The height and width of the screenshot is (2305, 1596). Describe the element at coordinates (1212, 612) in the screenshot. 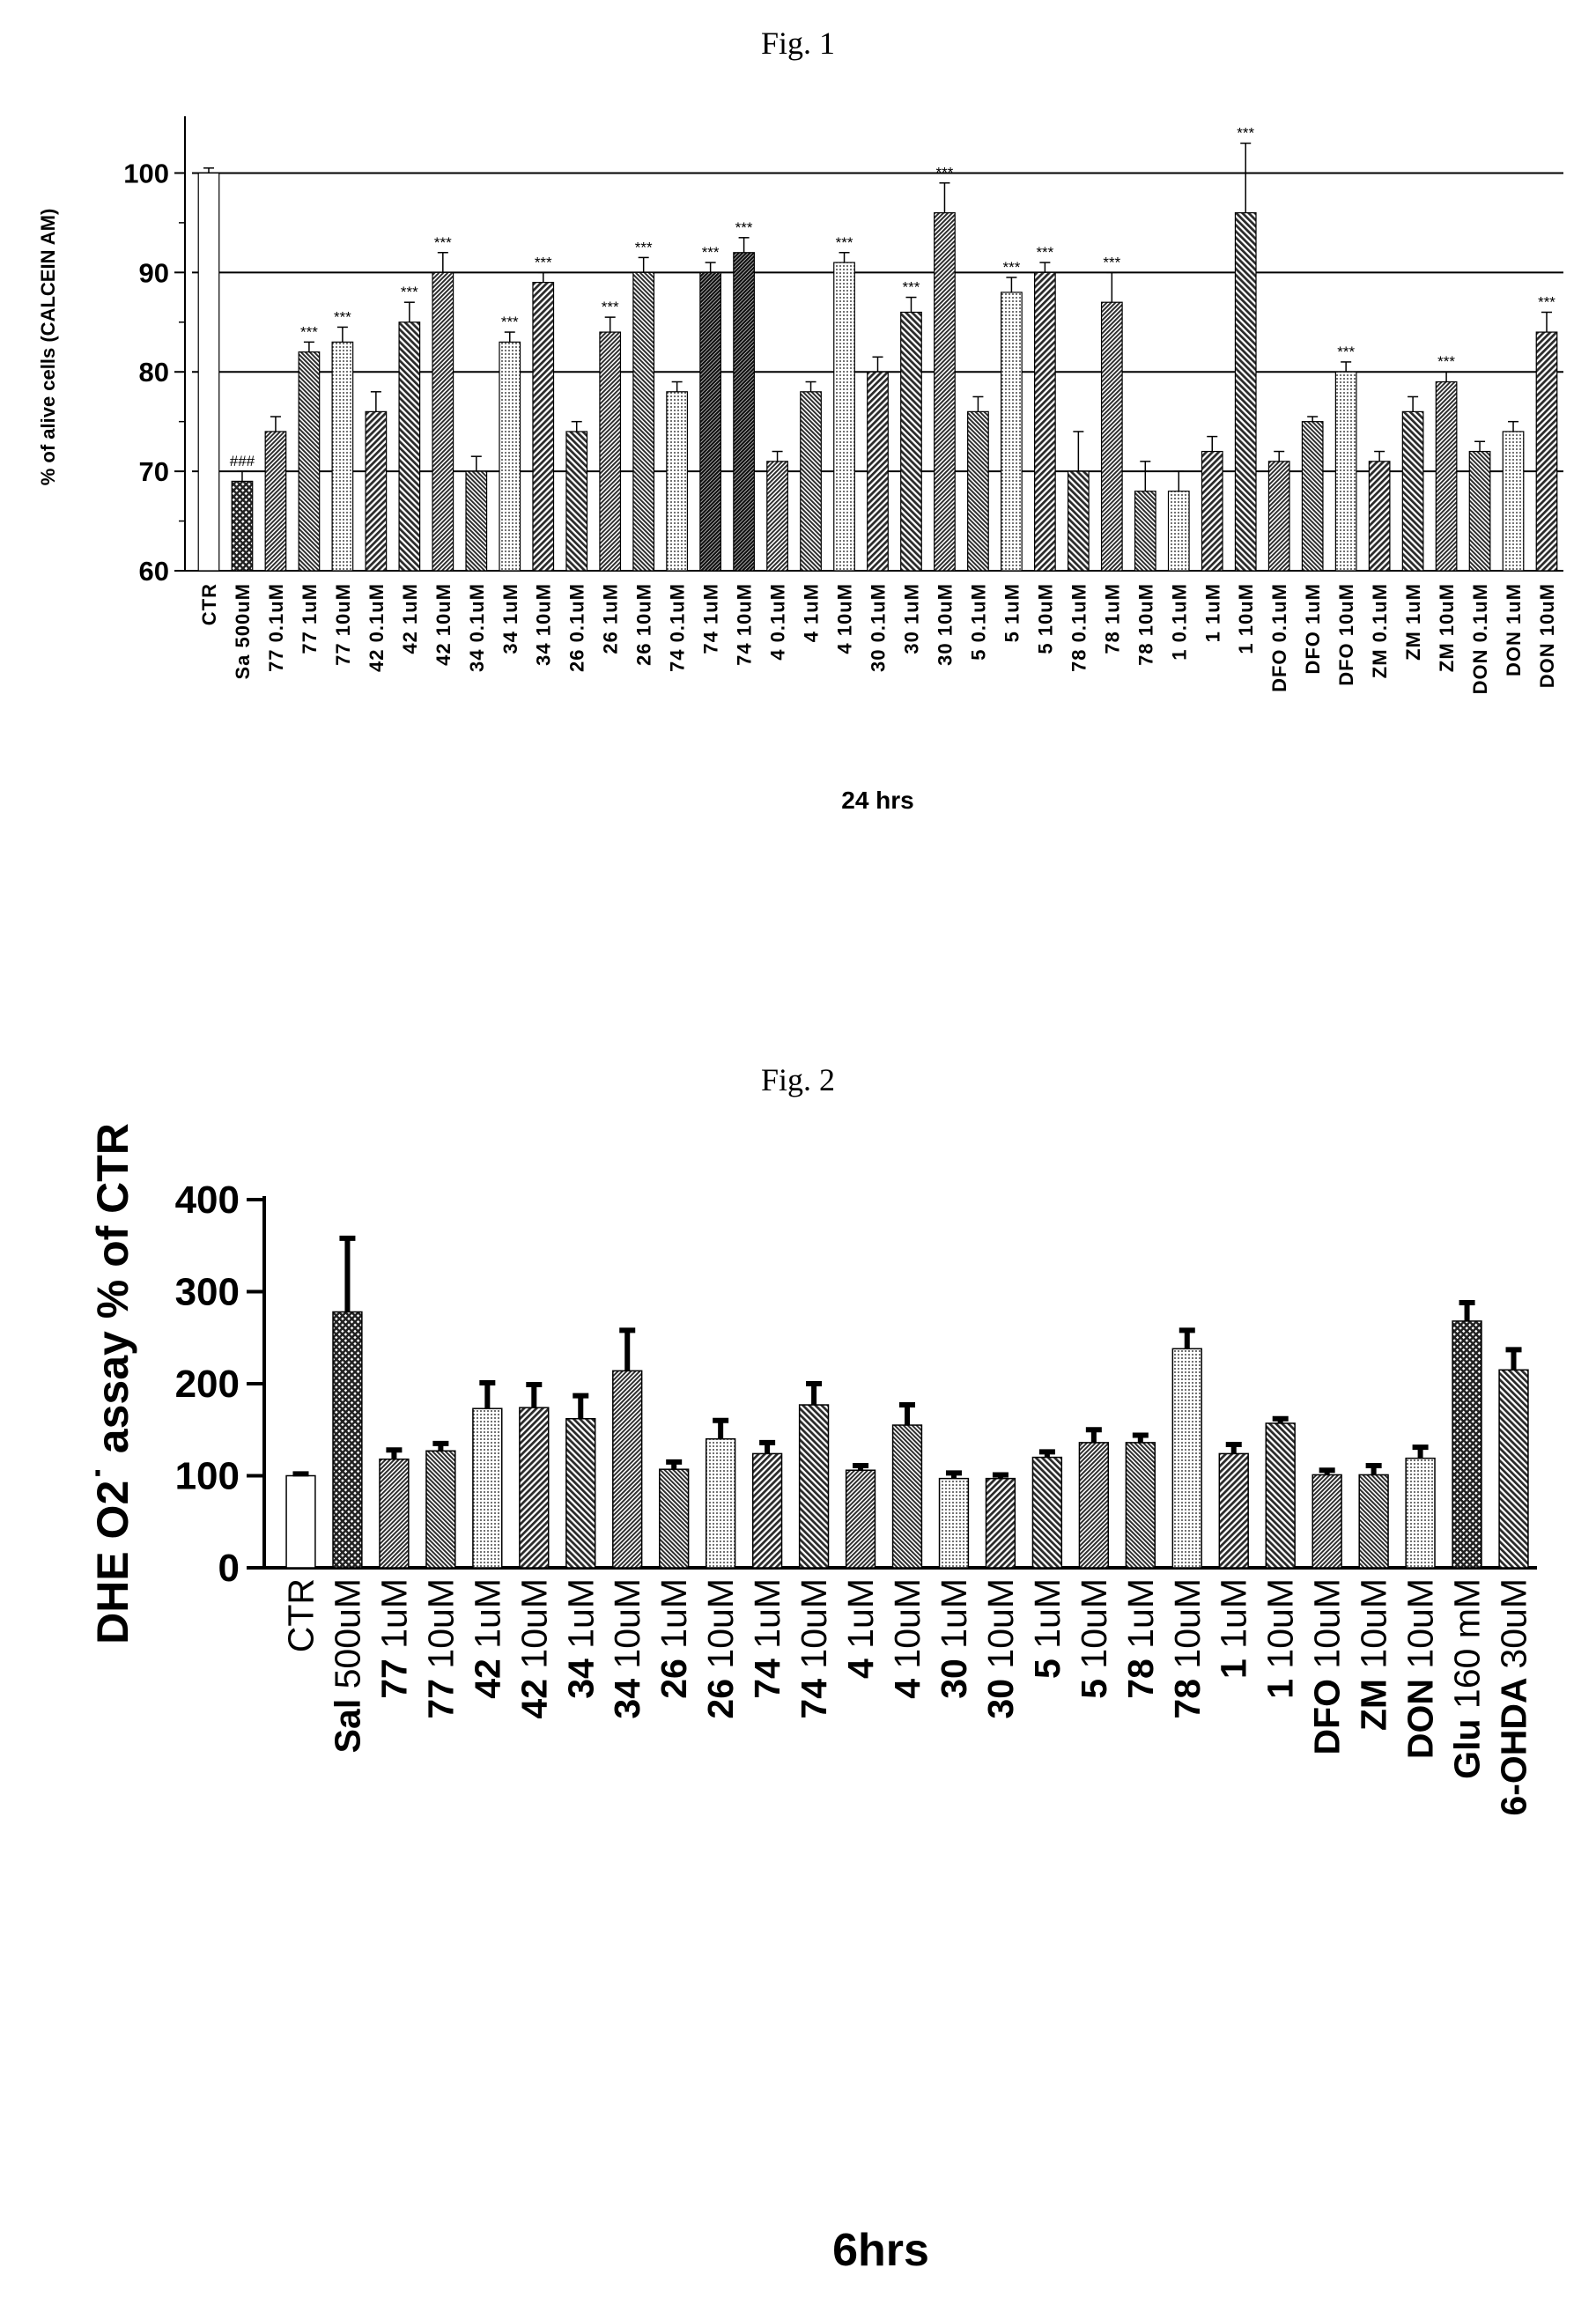

I see `x-category-label: 1 1uM` at that location.